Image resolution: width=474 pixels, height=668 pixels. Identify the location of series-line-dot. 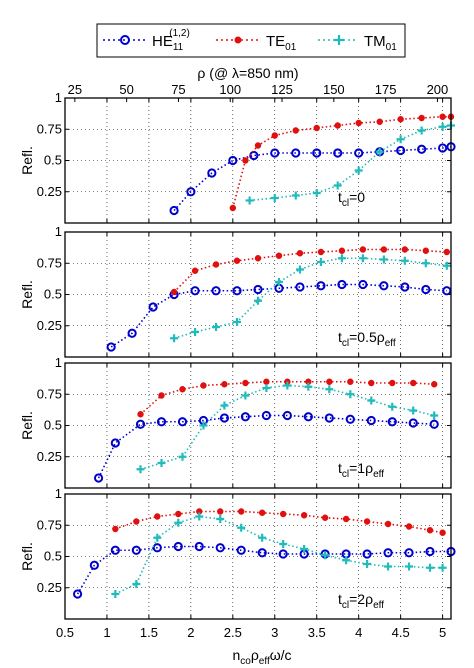
(287, 397).